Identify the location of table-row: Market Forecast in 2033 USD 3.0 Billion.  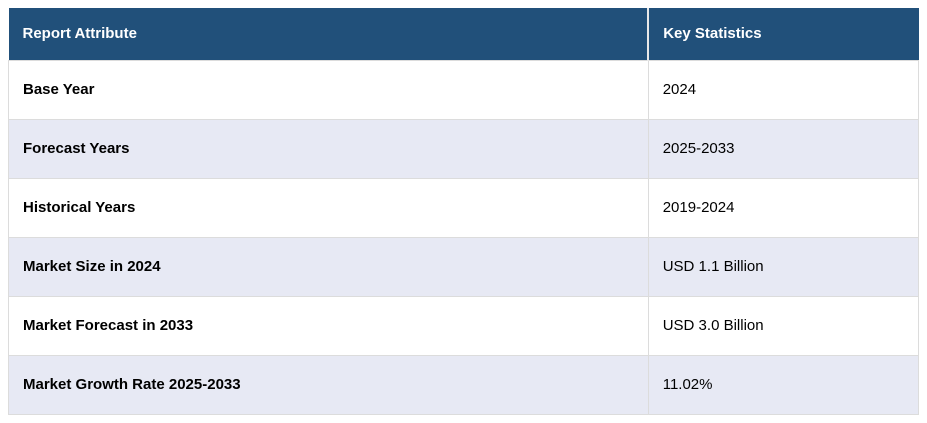
(464, 325).